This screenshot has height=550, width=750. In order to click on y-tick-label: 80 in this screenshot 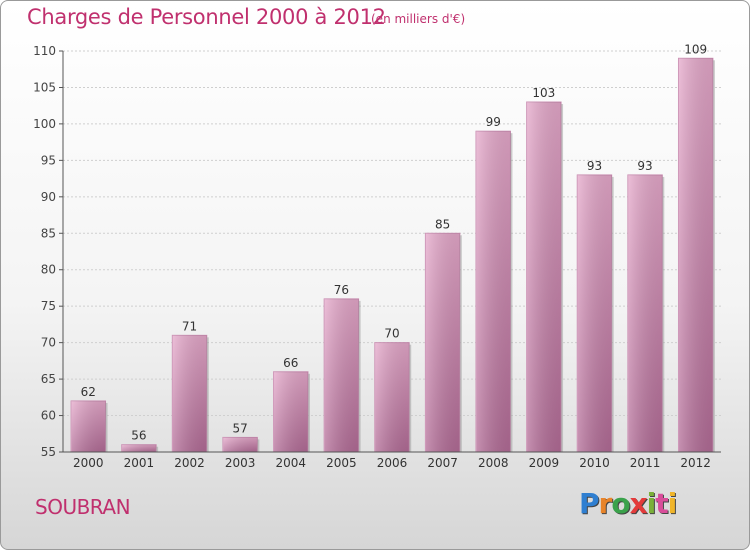, I will do `click(48, 270)`.